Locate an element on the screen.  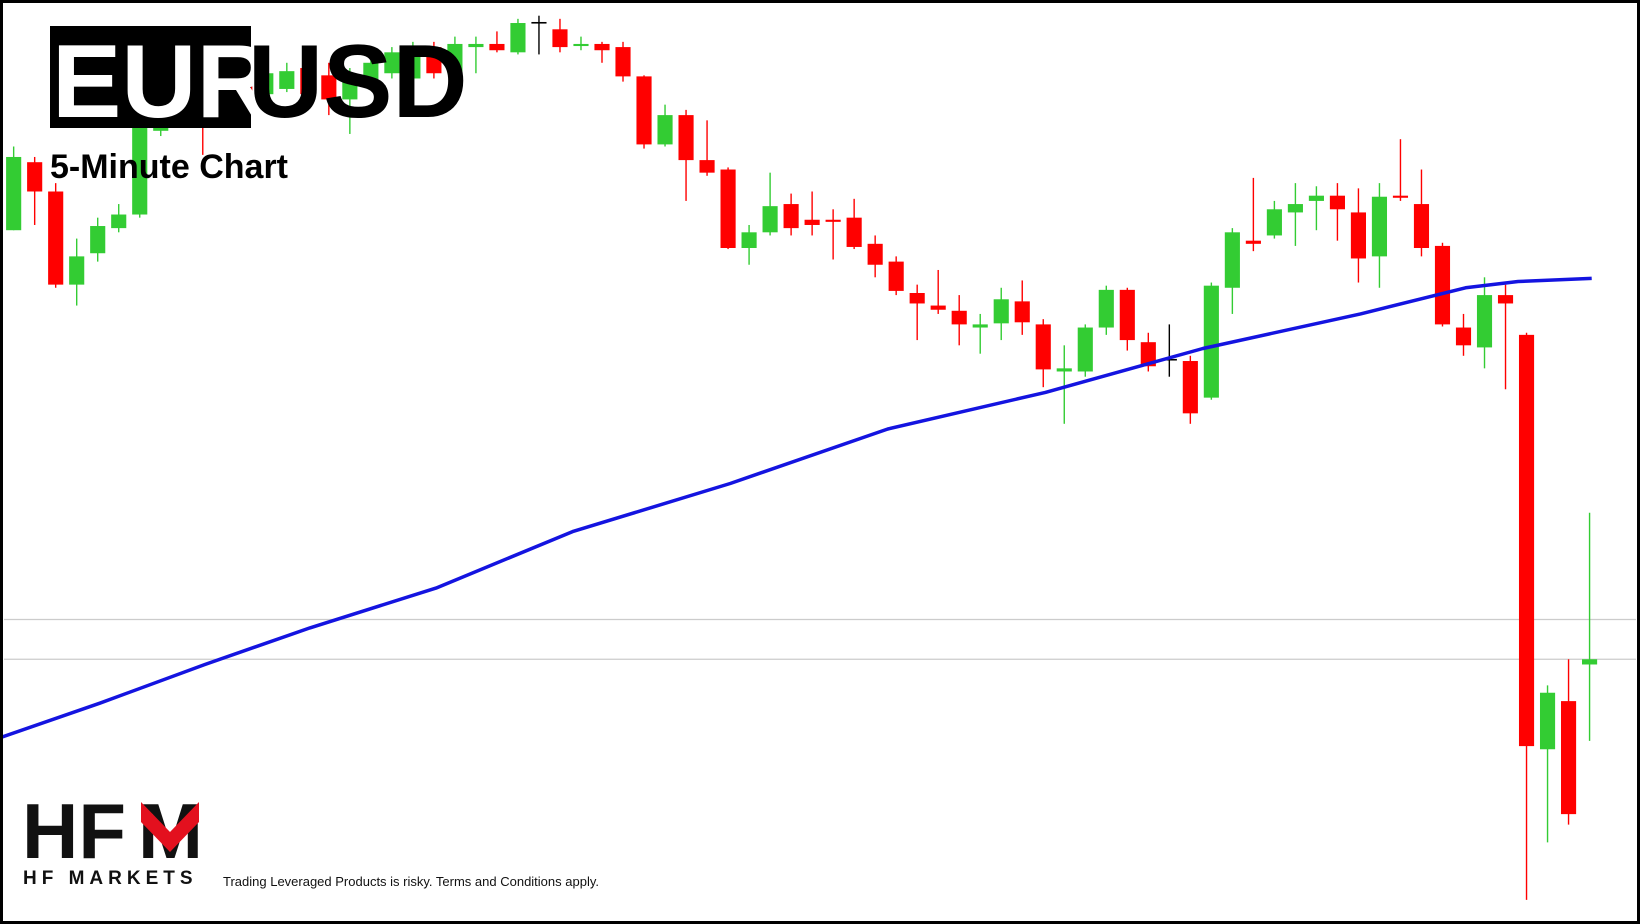
logo-caption: HF MARKETS is located at coordinates (110, 878).